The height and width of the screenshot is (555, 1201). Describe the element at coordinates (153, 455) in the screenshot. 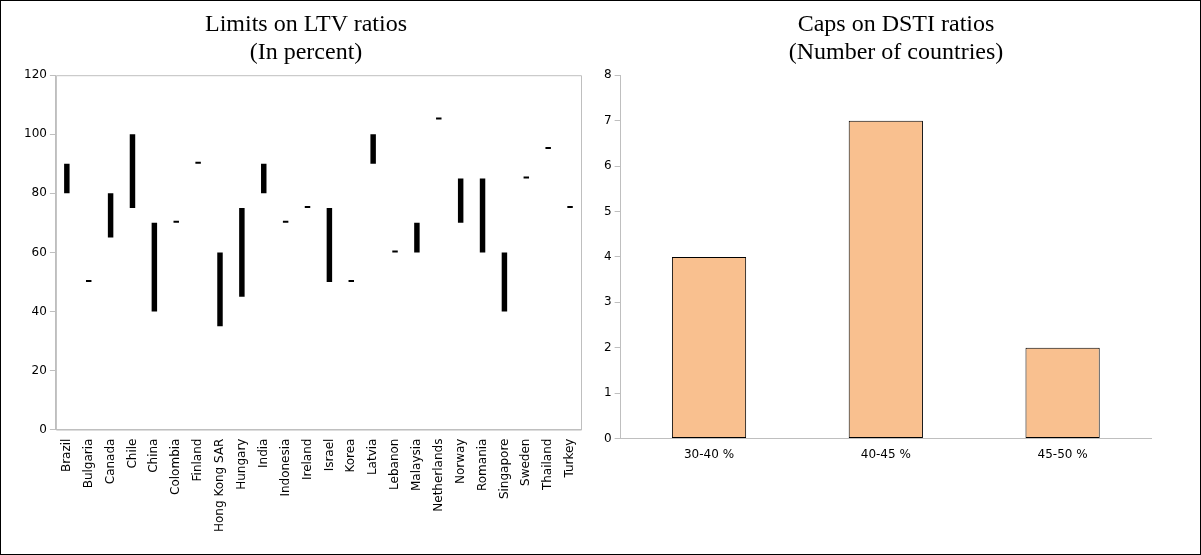

I see `x-tick-label: China` at that location.